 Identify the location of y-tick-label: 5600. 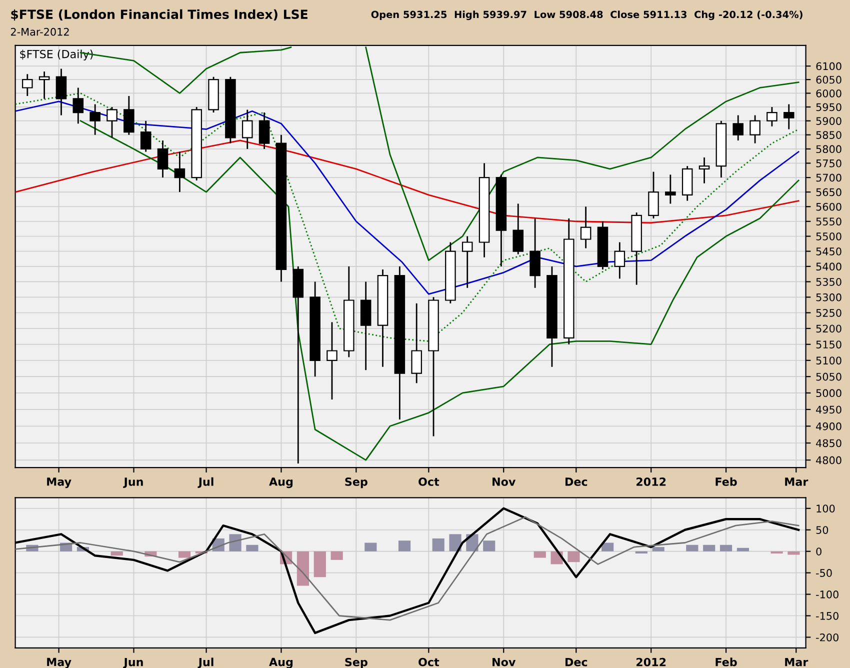
(829, 206).